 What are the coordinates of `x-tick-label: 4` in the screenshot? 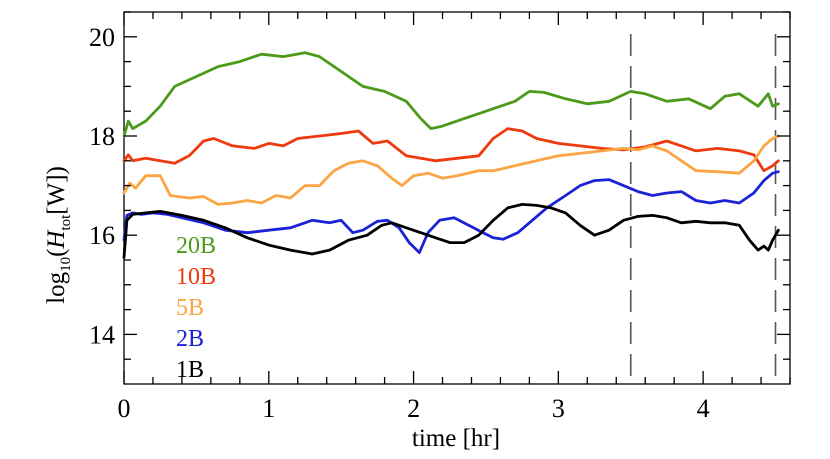 It's located at (703, 408).